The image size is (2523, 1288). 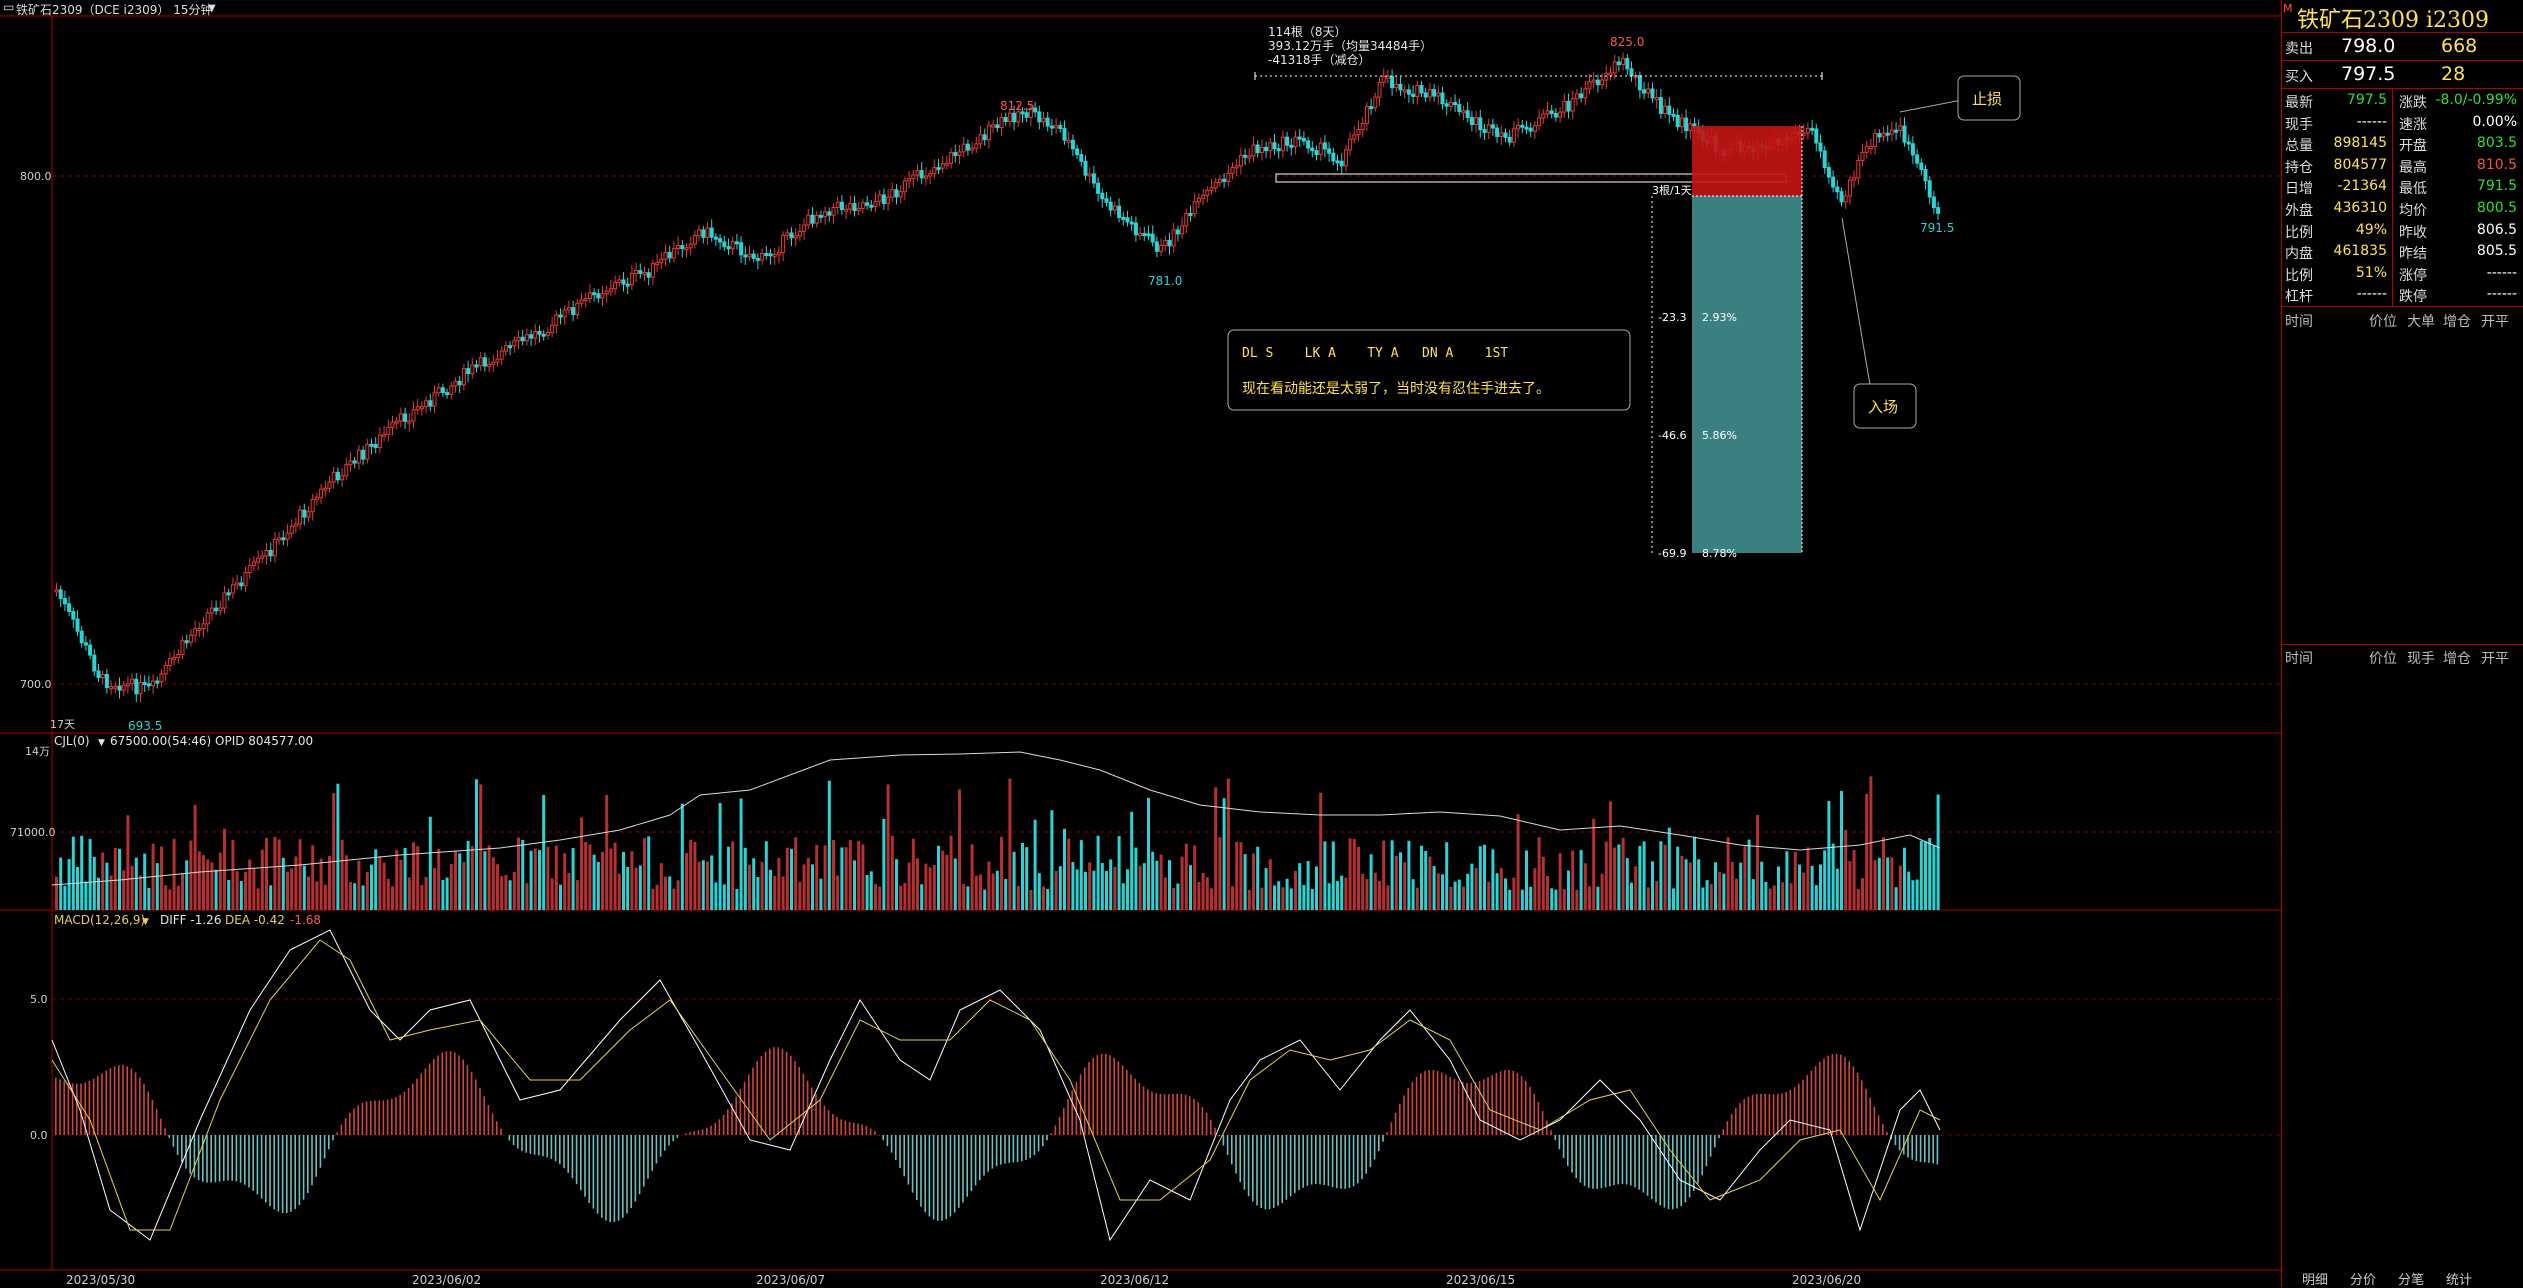 I want to click on tab-ticks: 分笔, so click(x=2411, y=1278).